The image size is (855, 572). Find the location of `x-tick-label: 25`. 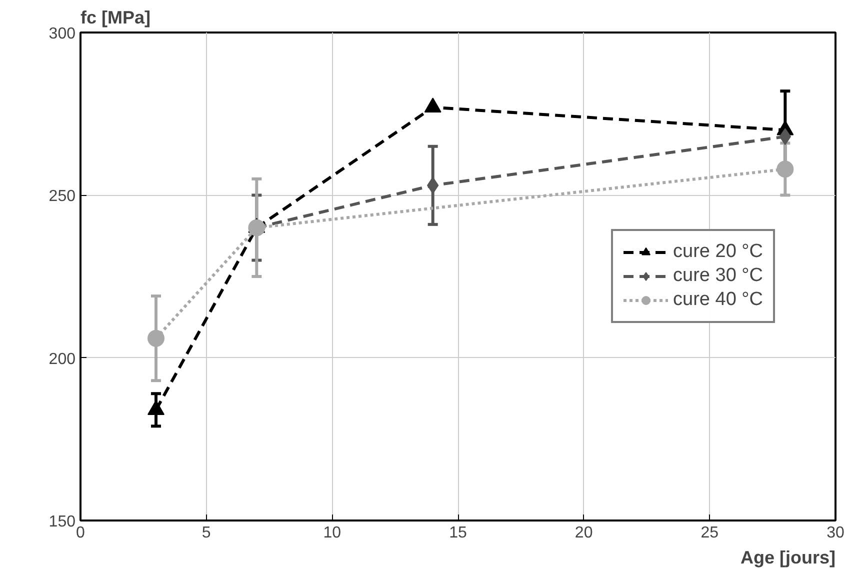

x-tick-label: 25 is located at coordinates (709, 533).